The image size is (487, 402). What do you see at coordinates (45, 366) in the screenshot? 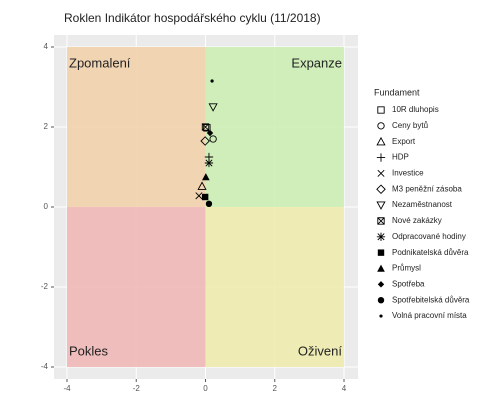
I see `y-tick-label: -4` at bounding box center [45, 366].